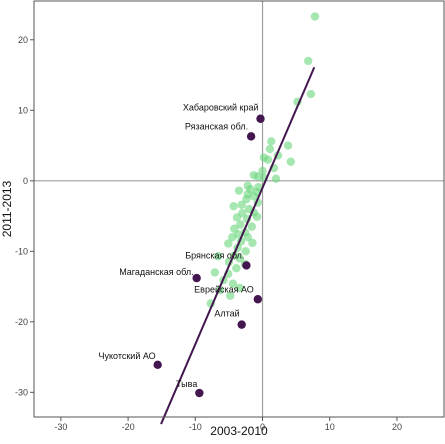  I want to click on y-tick-label: 10, so click(23, 110).